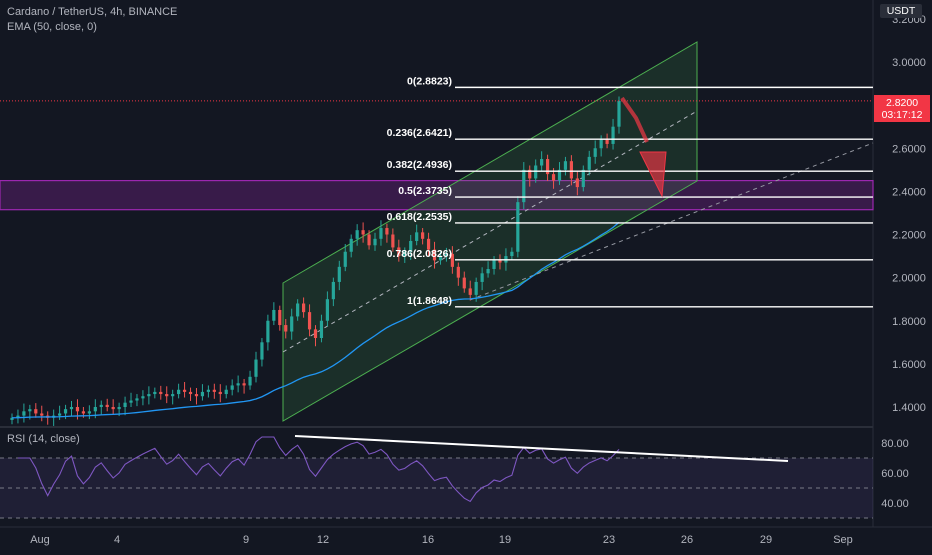 The height and width of the screenshot is (555, 932). Describe the element at coordinates (843, 540) in the screenshot. I see `time-tick-label: Sep` at that location.